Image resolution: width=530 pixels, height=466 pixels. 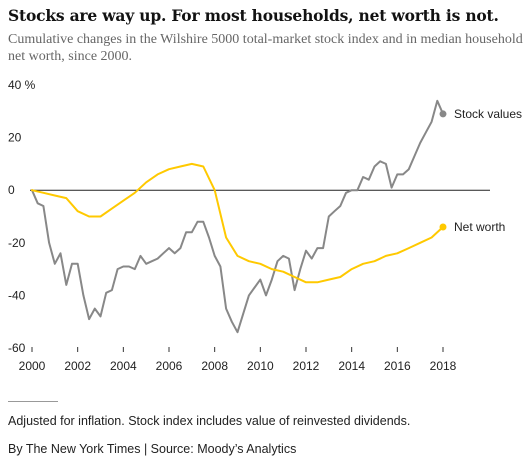 What do you see at coordinates (15, 138) in the screenshot?
I see `y-tick-label: 20` at bounding box center [15, 138].